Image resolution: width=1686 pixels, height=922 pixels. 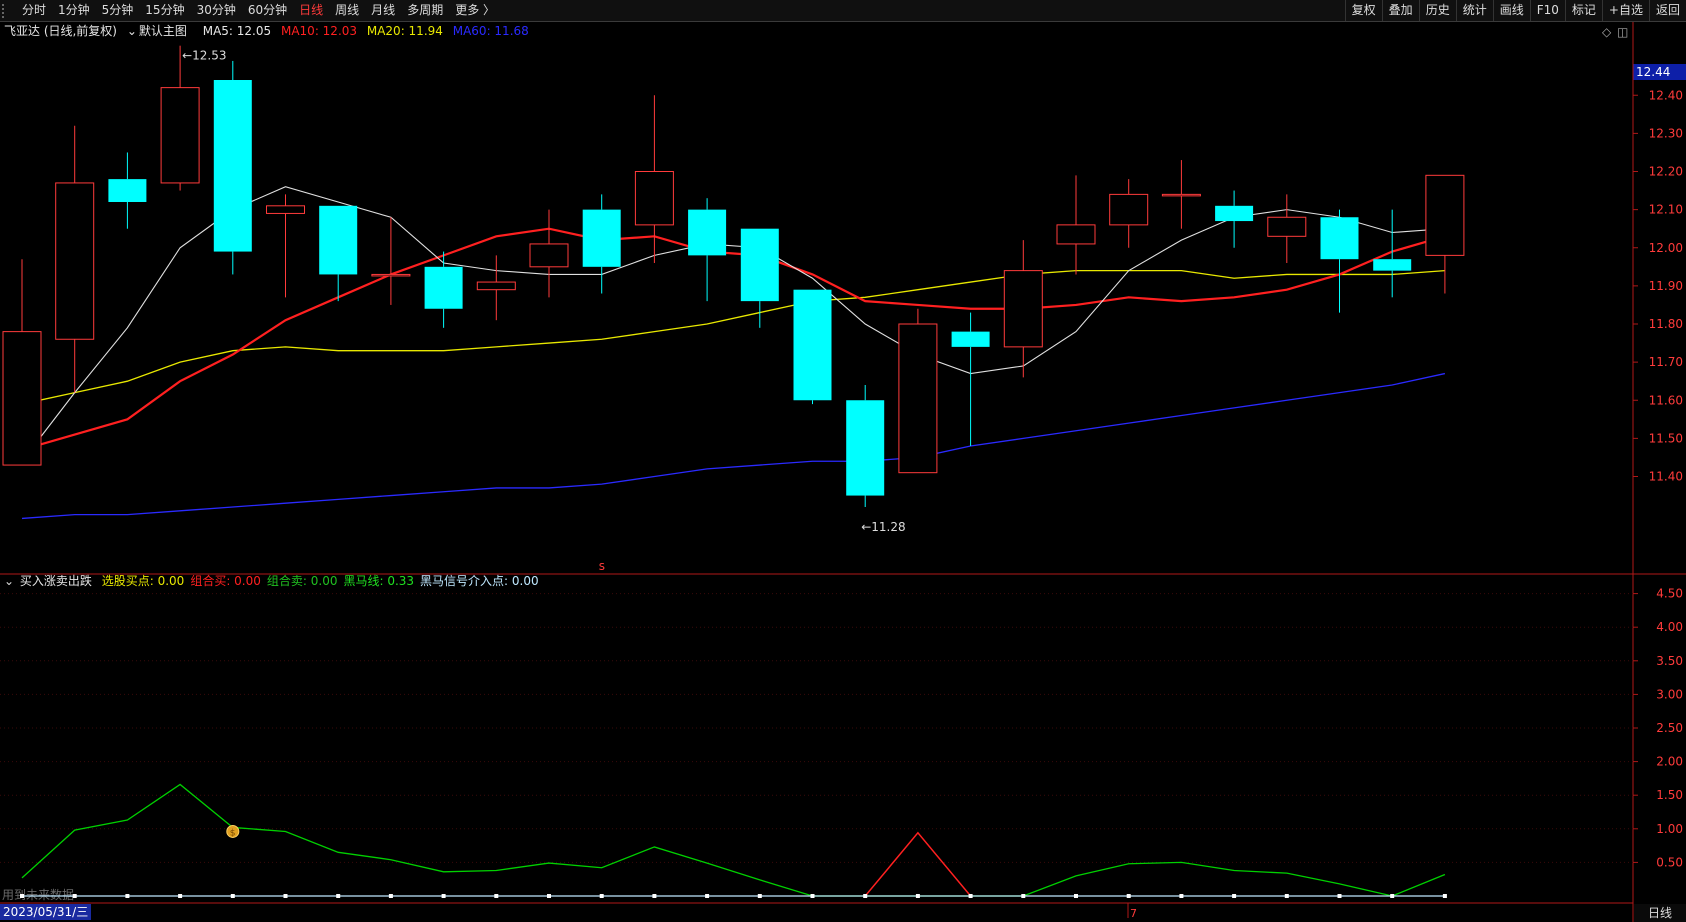 What do you see at coordinates (1666, 172) in the screenshot?
I see `price-tick-label-2: 12.20` at bounding box center [1666, 172].